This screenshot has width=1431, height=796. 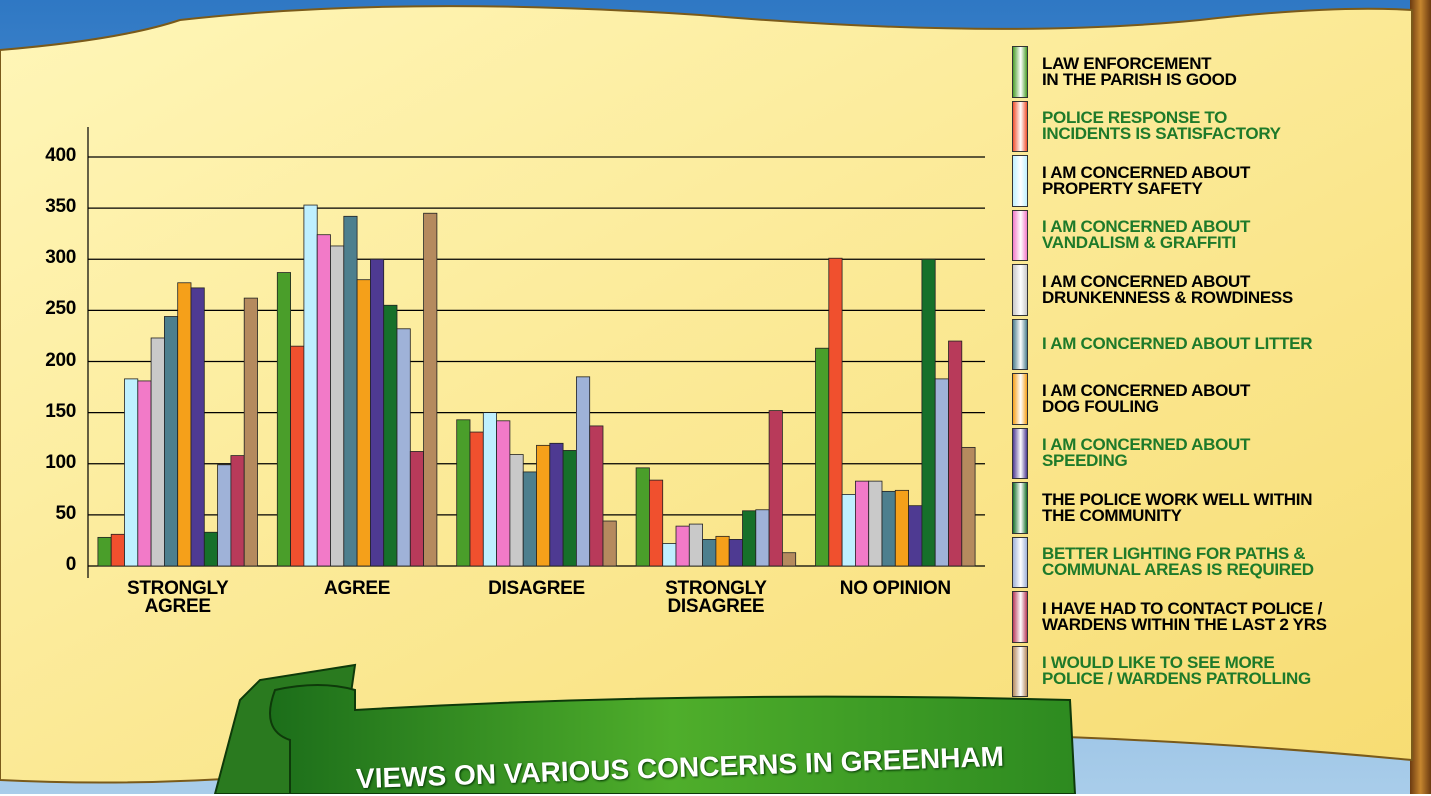 I want to click on y-tick-label: 350, so click(x=60, y=207).